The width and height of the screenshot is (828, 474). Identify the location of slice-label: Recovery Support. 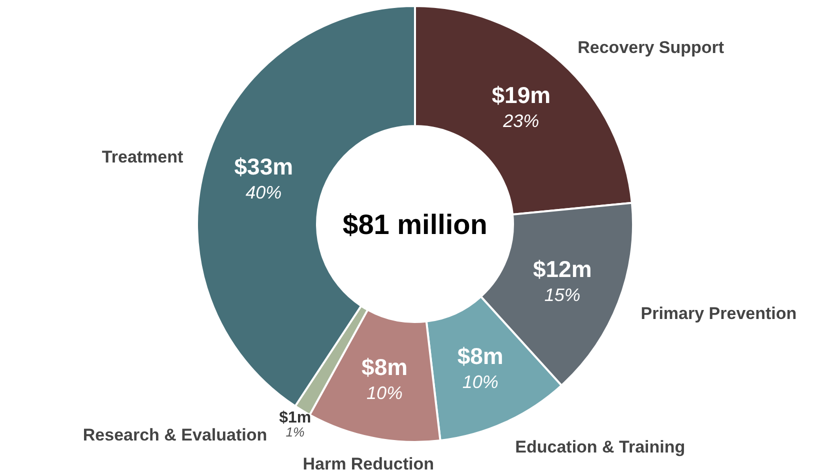
(651, 47).